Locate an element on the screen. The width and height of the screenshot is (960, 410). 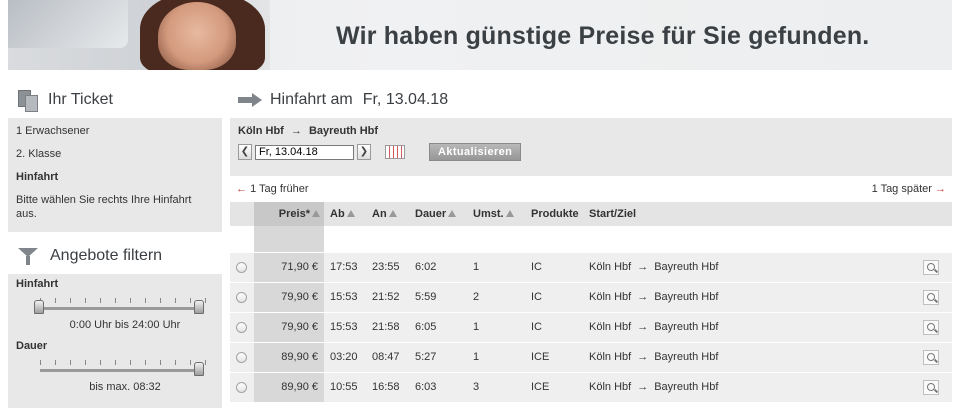
header-select is located at coordinates (242, 214).